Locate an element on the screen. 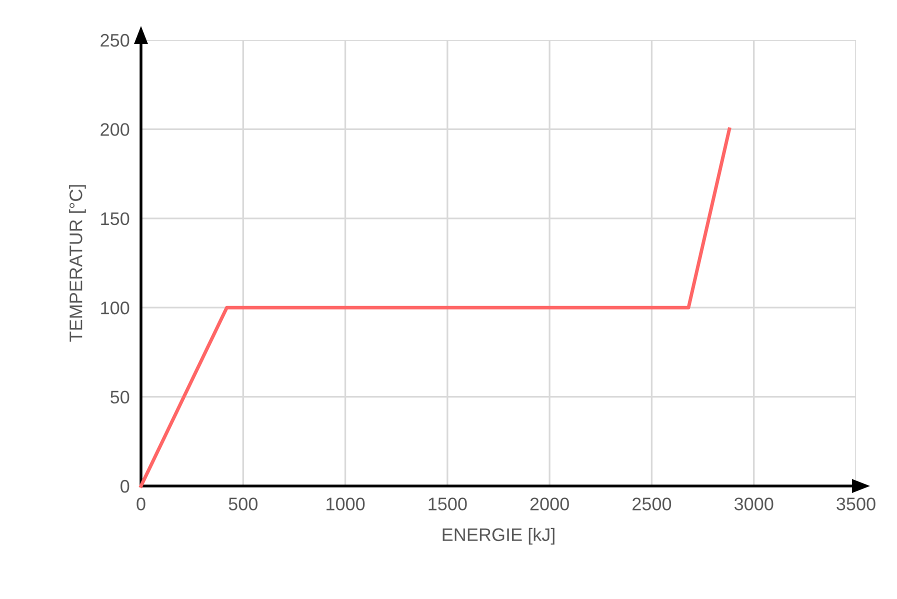 This screenshot has width=897, height=599. y-tick-label: 50 is located at coordinates (120, 397).